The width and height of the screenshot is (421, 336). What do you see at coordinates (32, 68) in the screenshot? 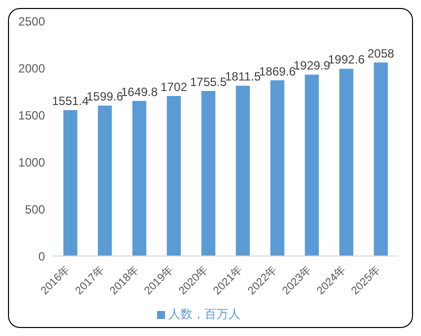
I see `y-tick-label: 2000` at bounding box center [32, 68].